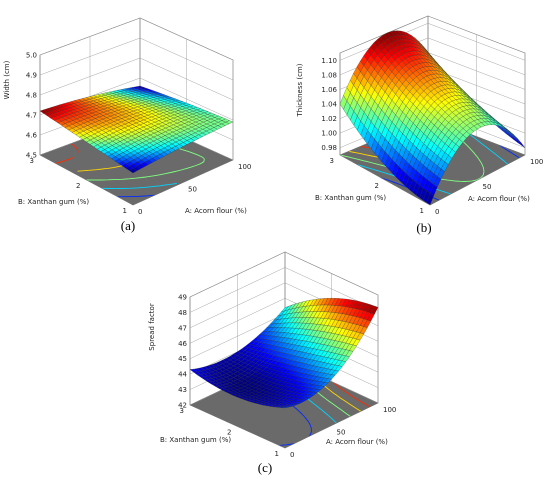 This screenshot has height=482, width=550. What do you see at coordinates (182, 390) in the screenshot?
I see `z-tick-label: 43` at bounding box center [182, 390].